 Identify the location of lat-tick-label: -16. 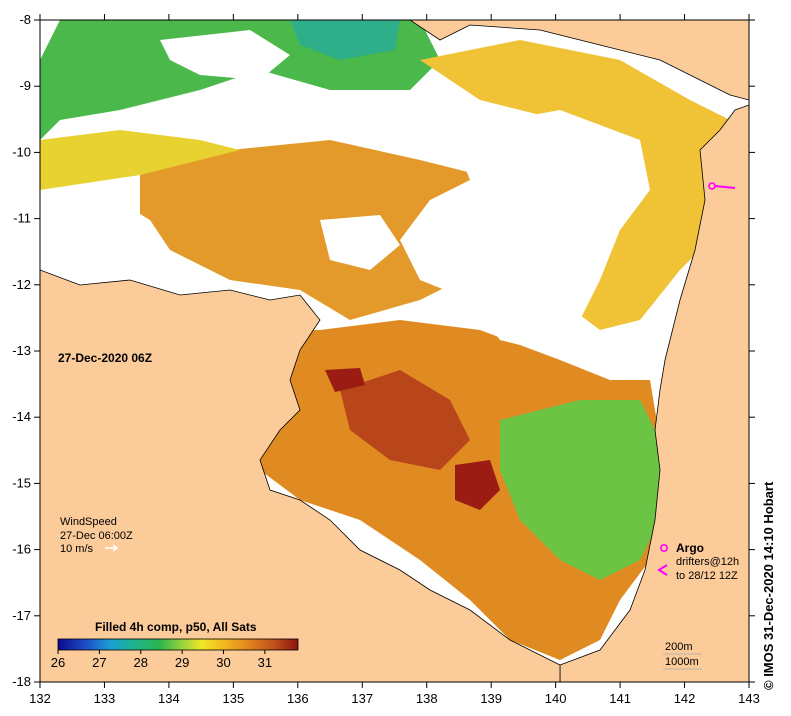
(21, 549).